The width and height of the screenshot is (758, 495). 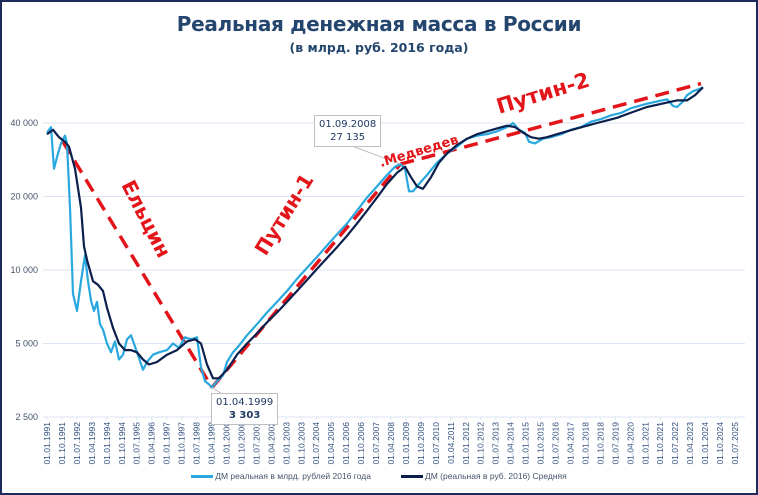 I want to click on x-tick-label: 01.07.2001, so click(x=256, y=443).